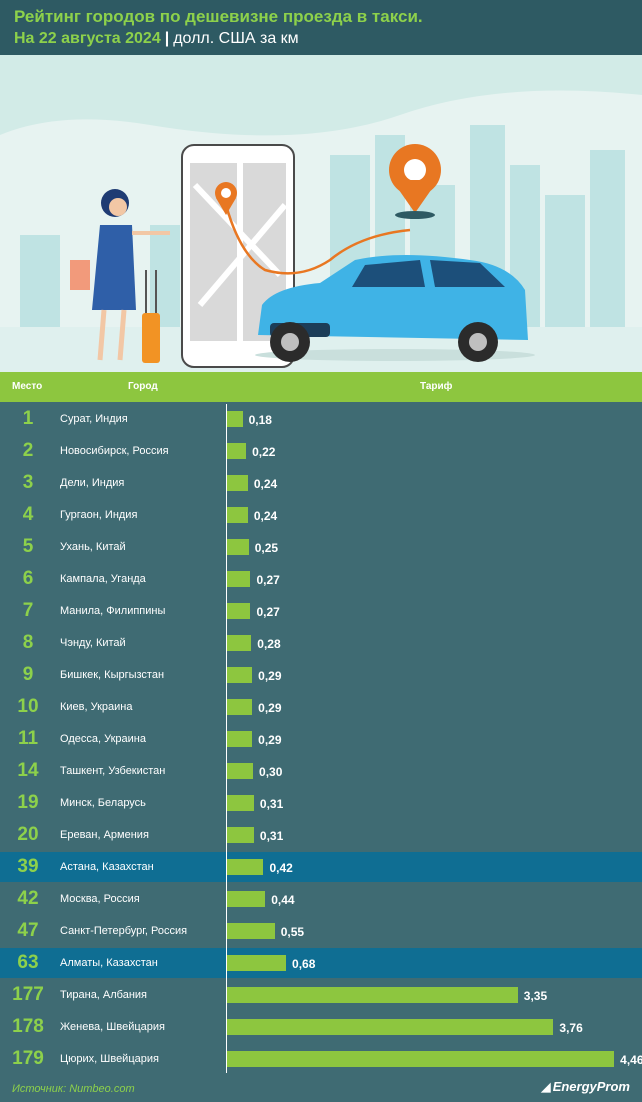 This screenshot has height=1102, width=642. I want to click on value-label: 0,18, so click(260, 420).